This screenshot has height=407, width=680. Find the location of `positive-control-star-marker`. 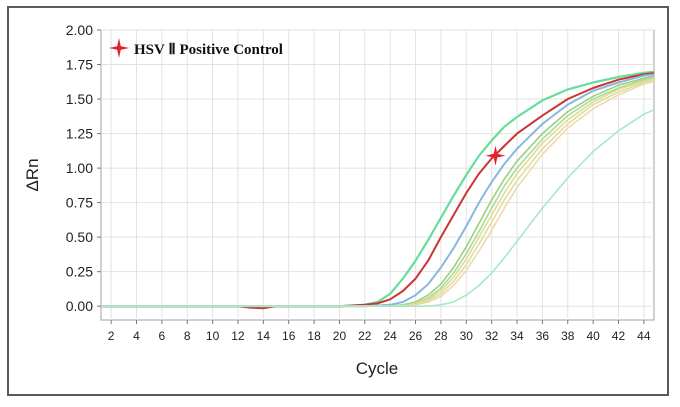

positive-control-star-marker is located at coordinates (495, 155).